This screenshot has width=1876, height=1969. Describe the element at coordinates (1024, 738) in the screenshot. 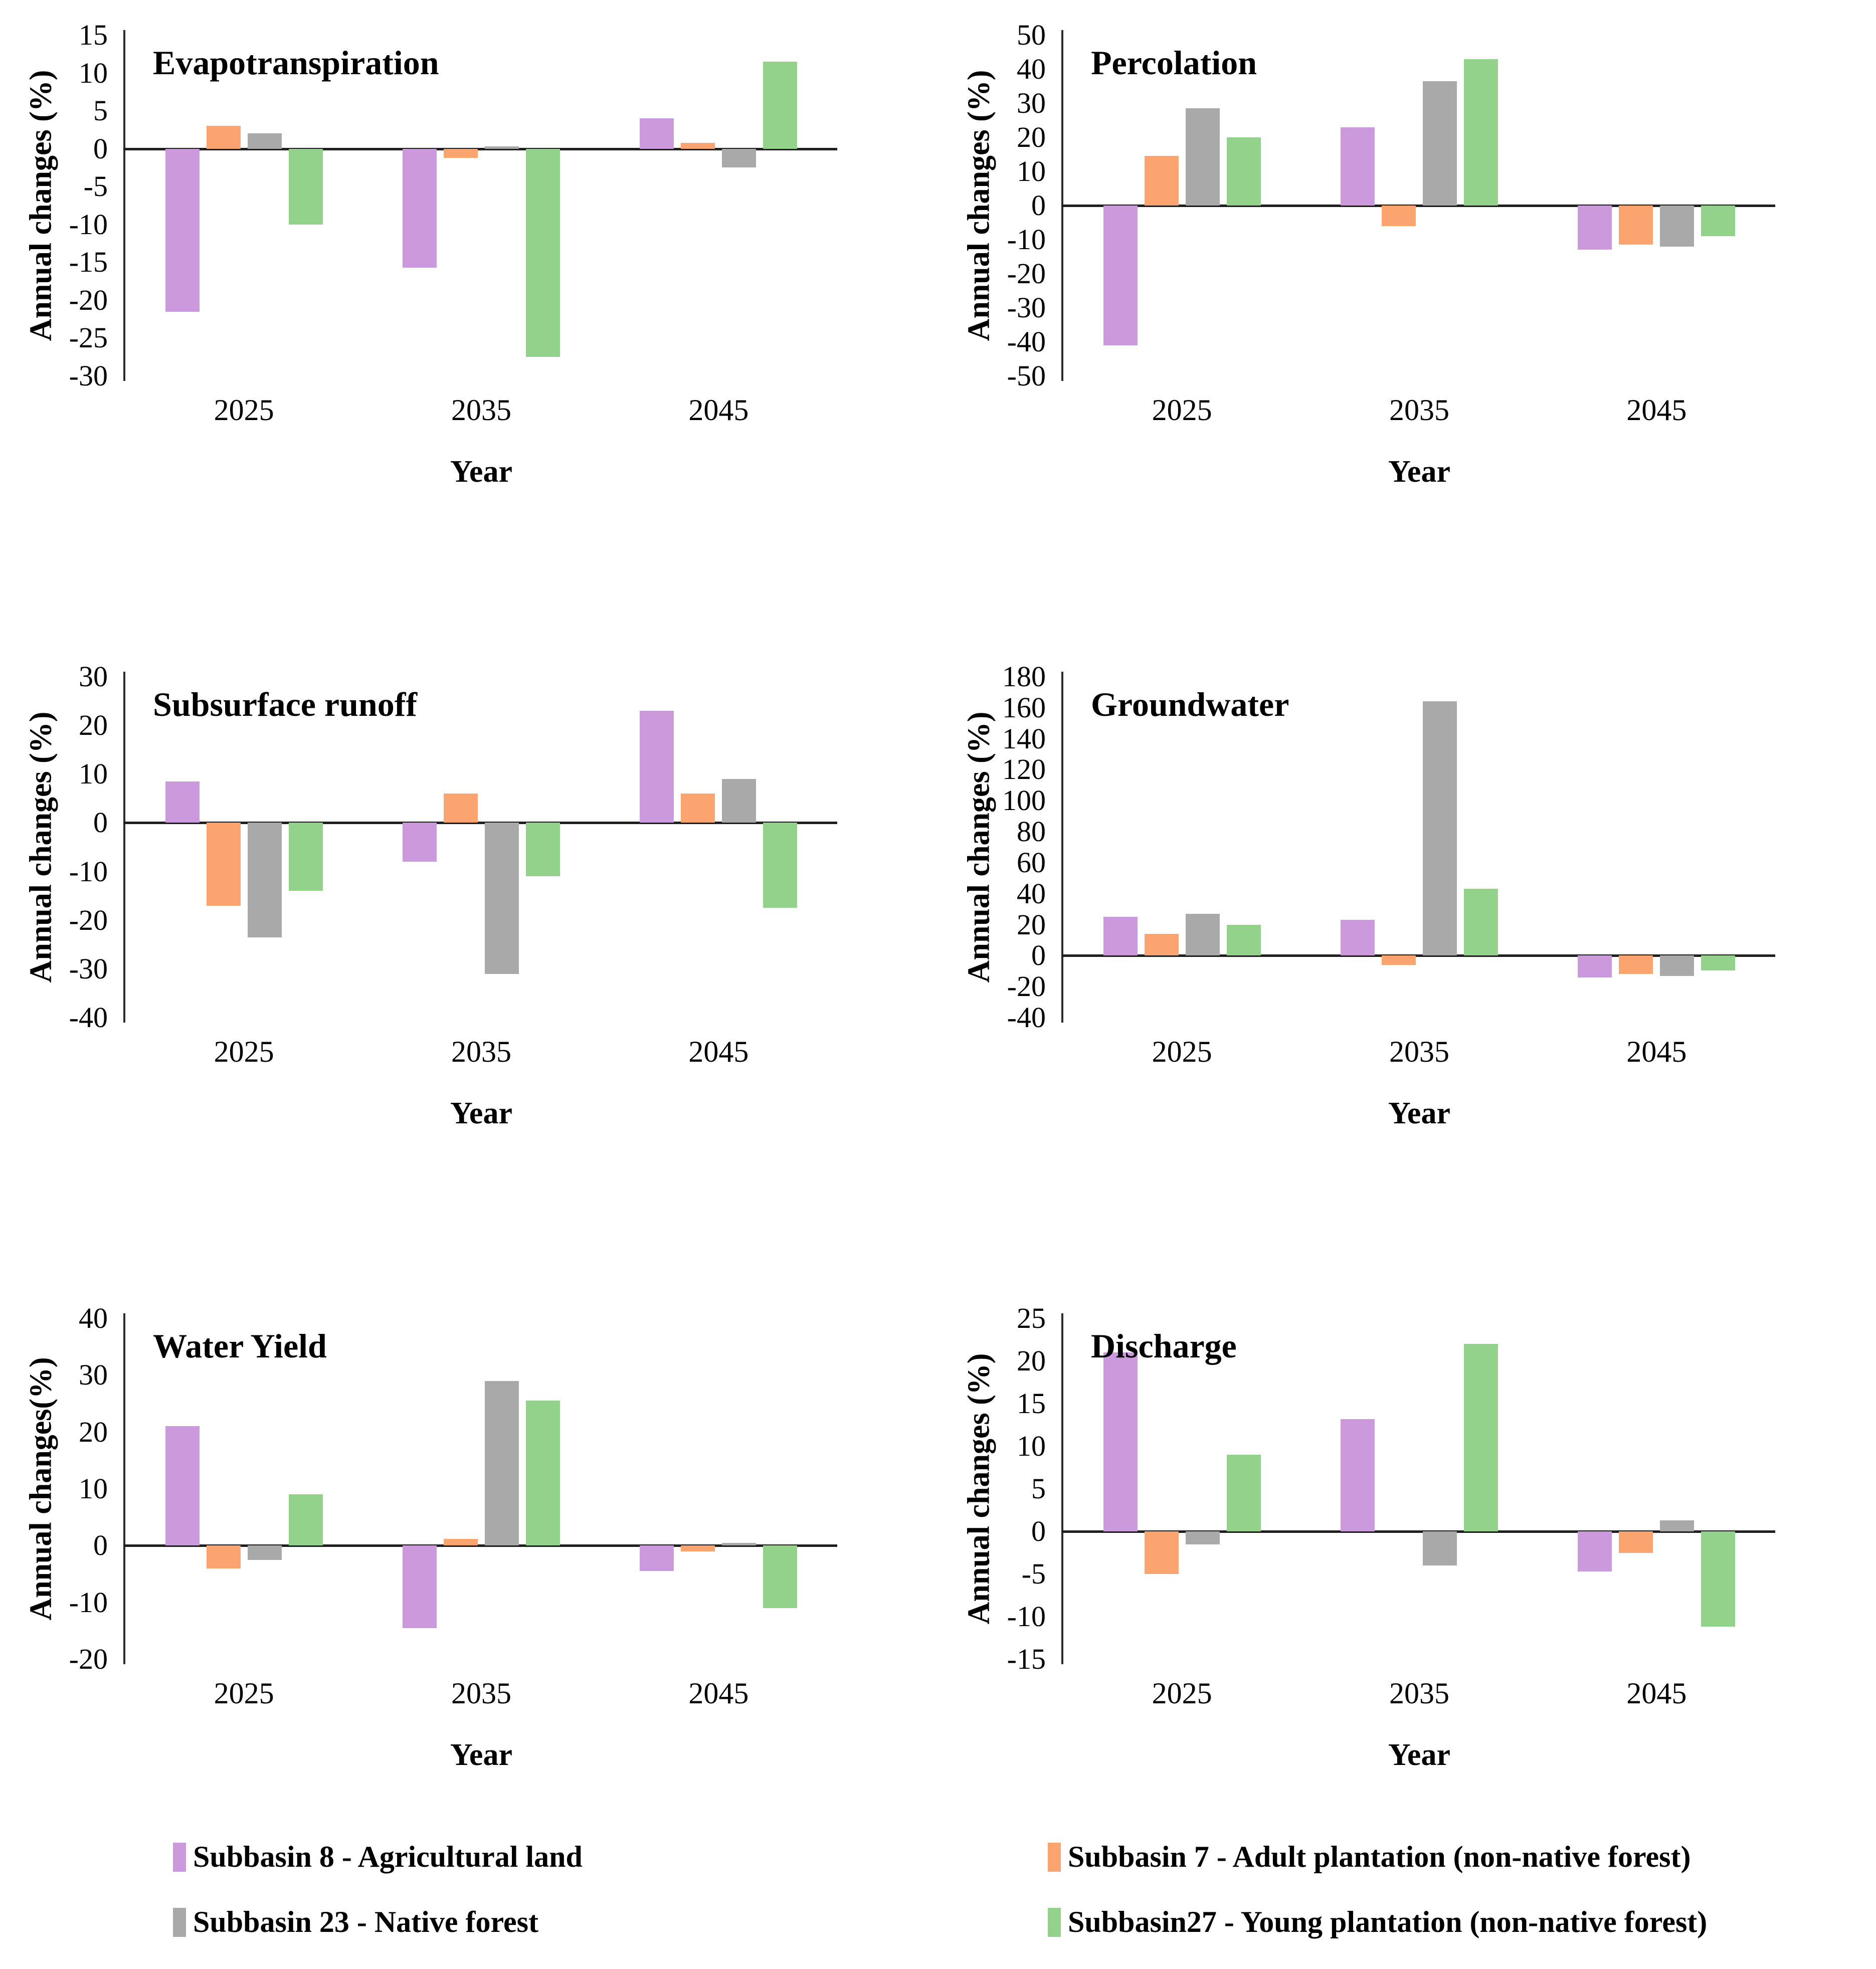

I see `y-tick-label: 140` at that location.